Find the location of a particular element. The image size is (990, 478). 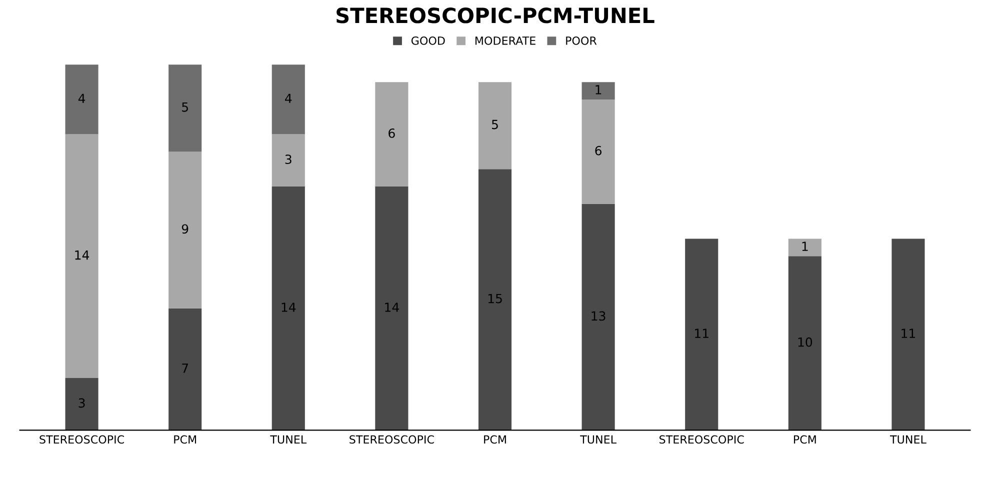

data-label: 7 is located at coordinates (185, 368).